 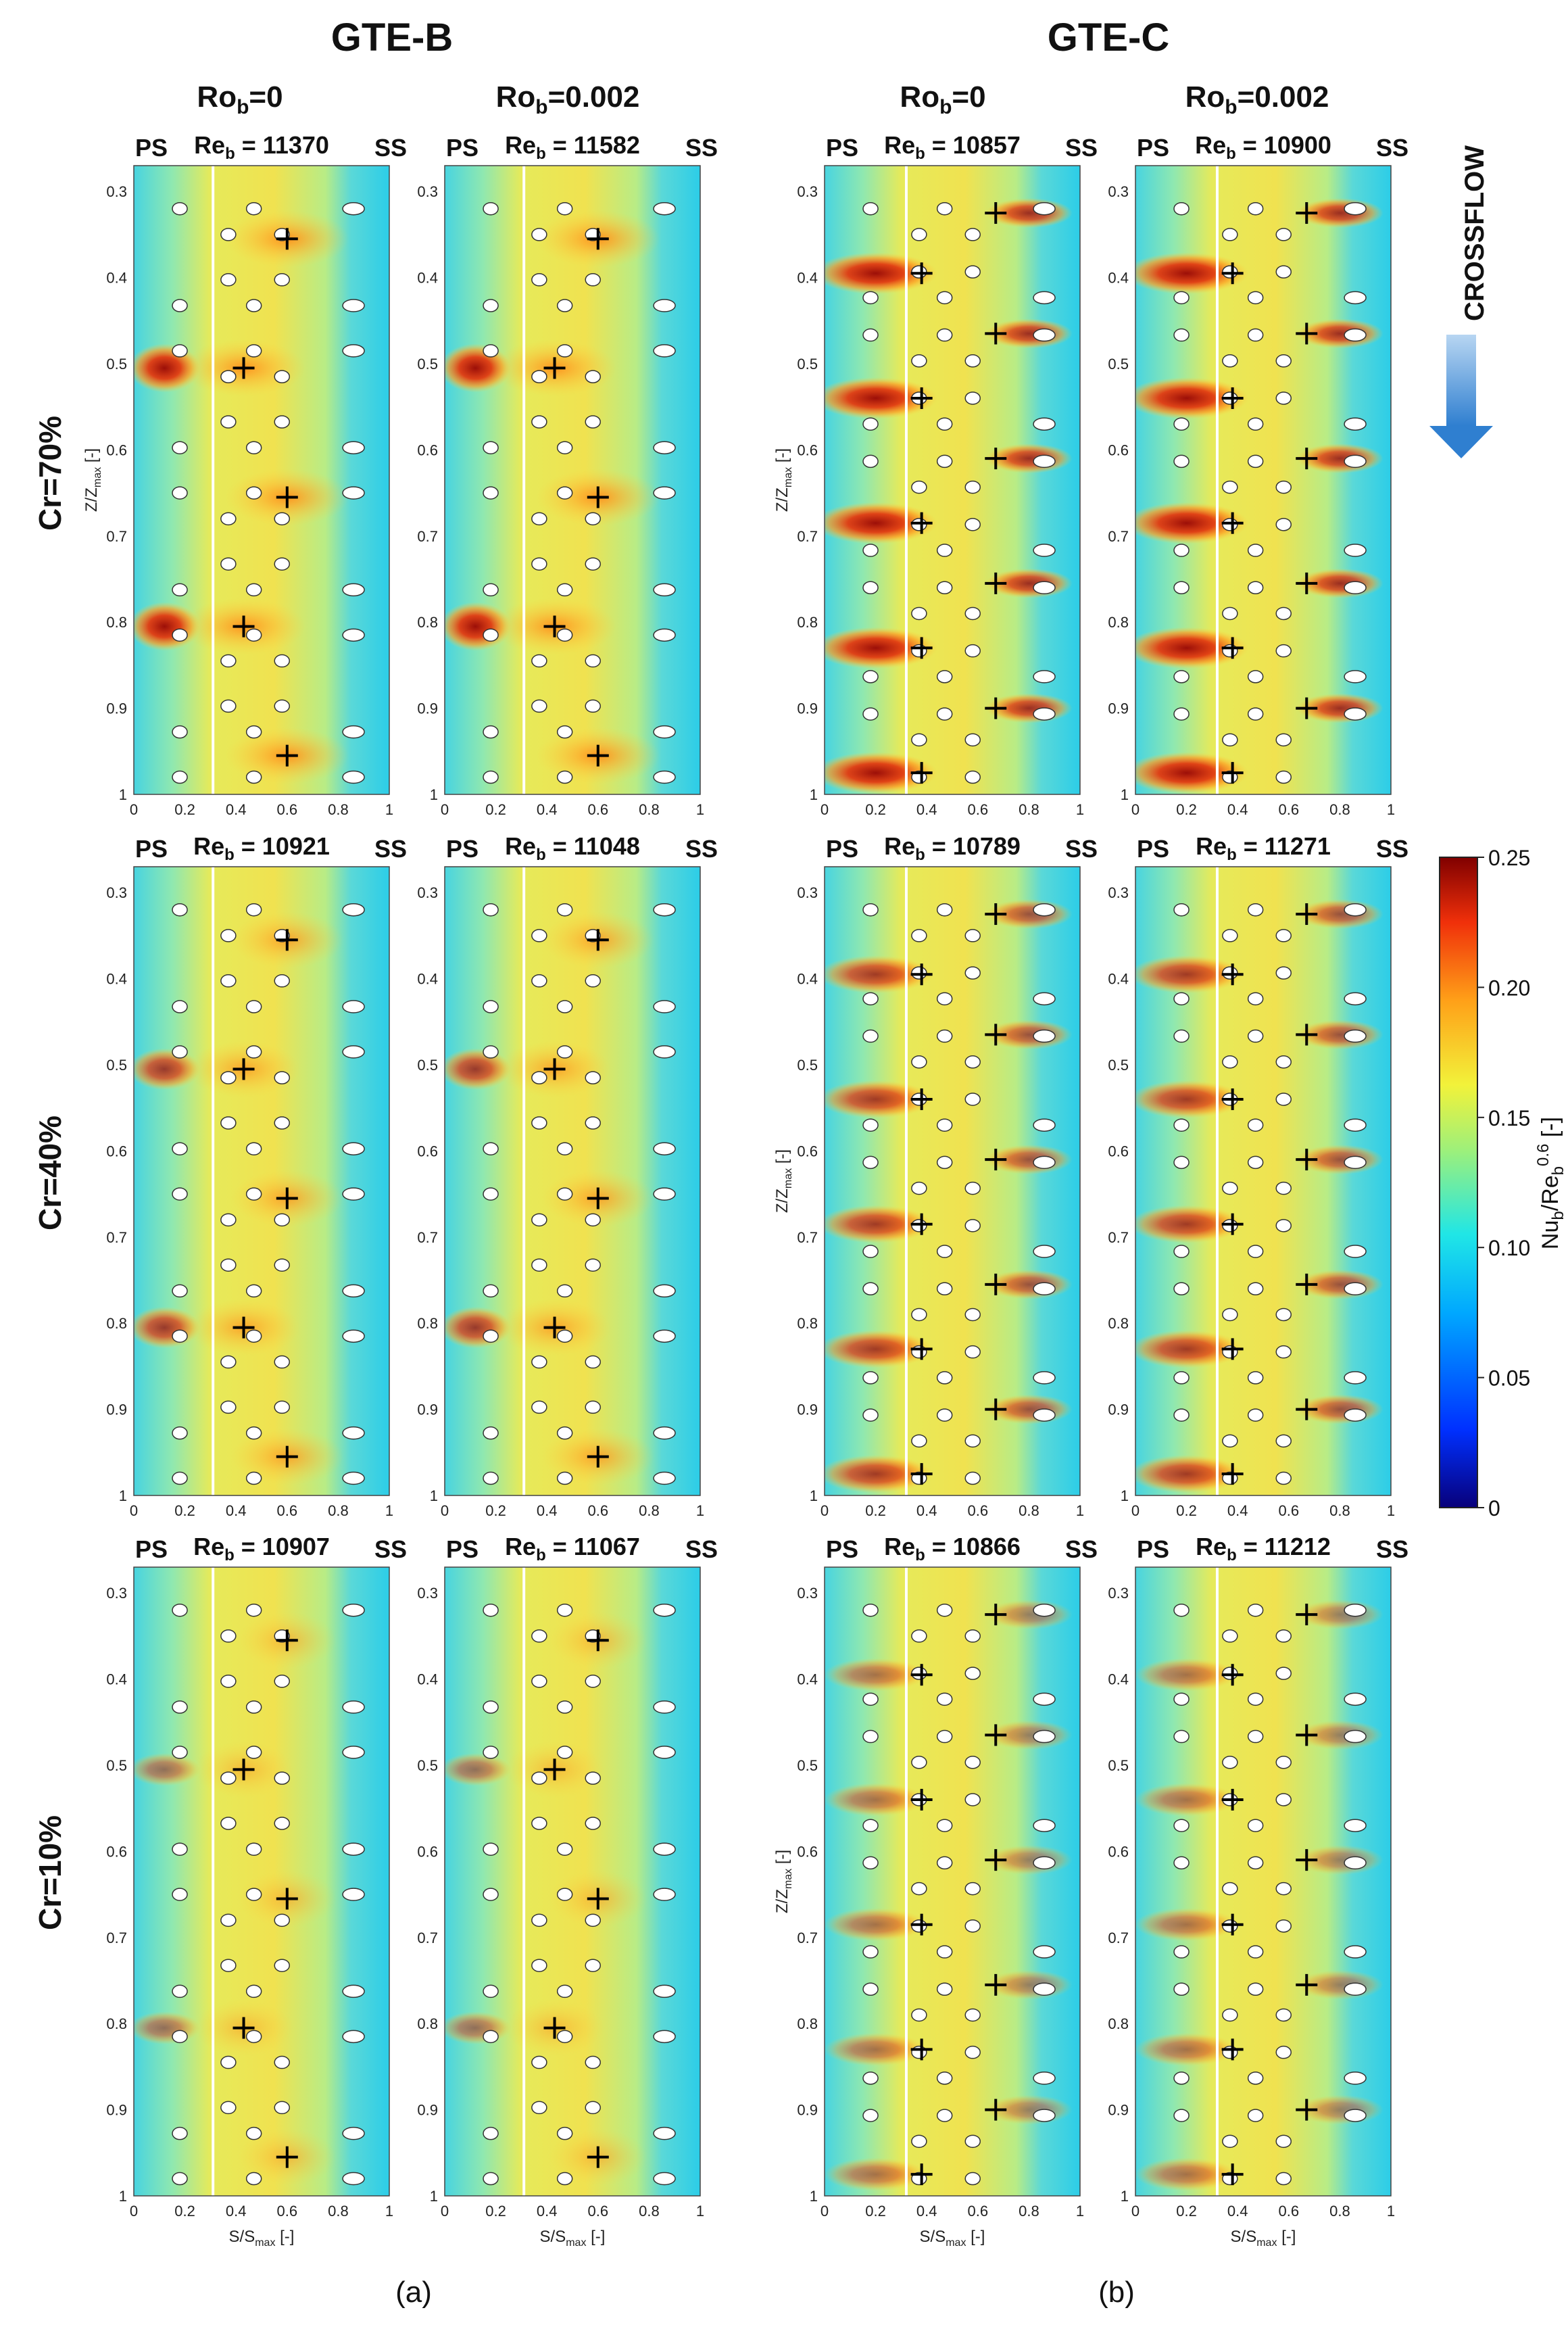 What do you see at coordinates (134, 810) in the screenshot?
I see `x-tick-label: 0` at bounding box center [134, 810].